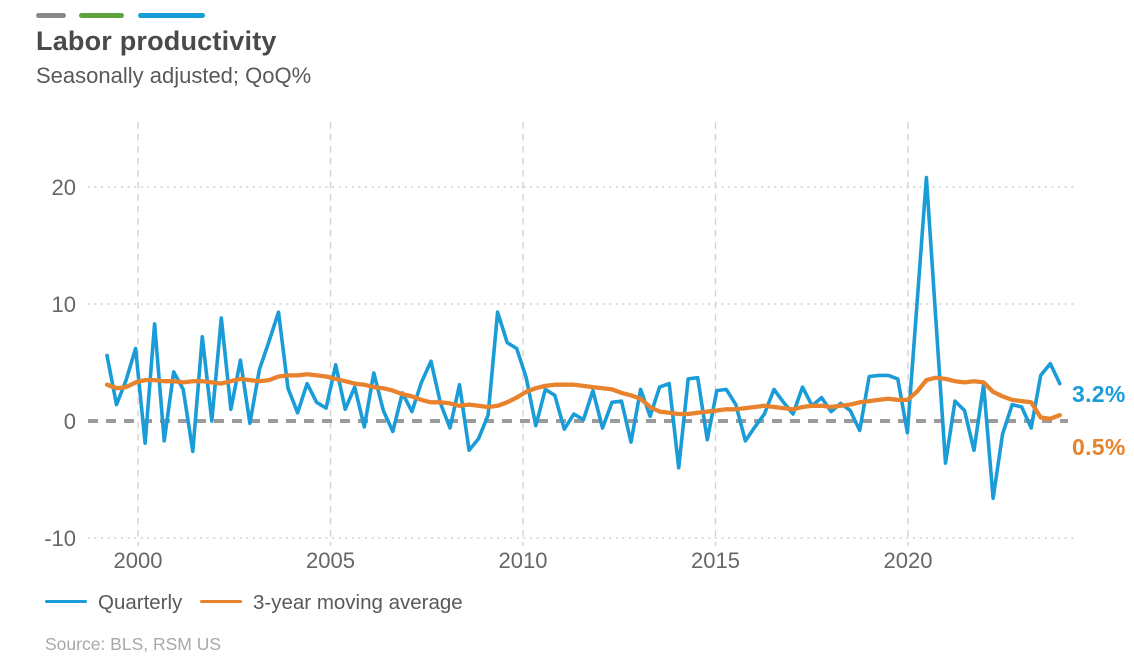 This screenshot has height=671, width=1134. Describe the element at coordinates (133, 644) in the screenshot. I see `source-note: Source: BLS, RSM US` at that location.